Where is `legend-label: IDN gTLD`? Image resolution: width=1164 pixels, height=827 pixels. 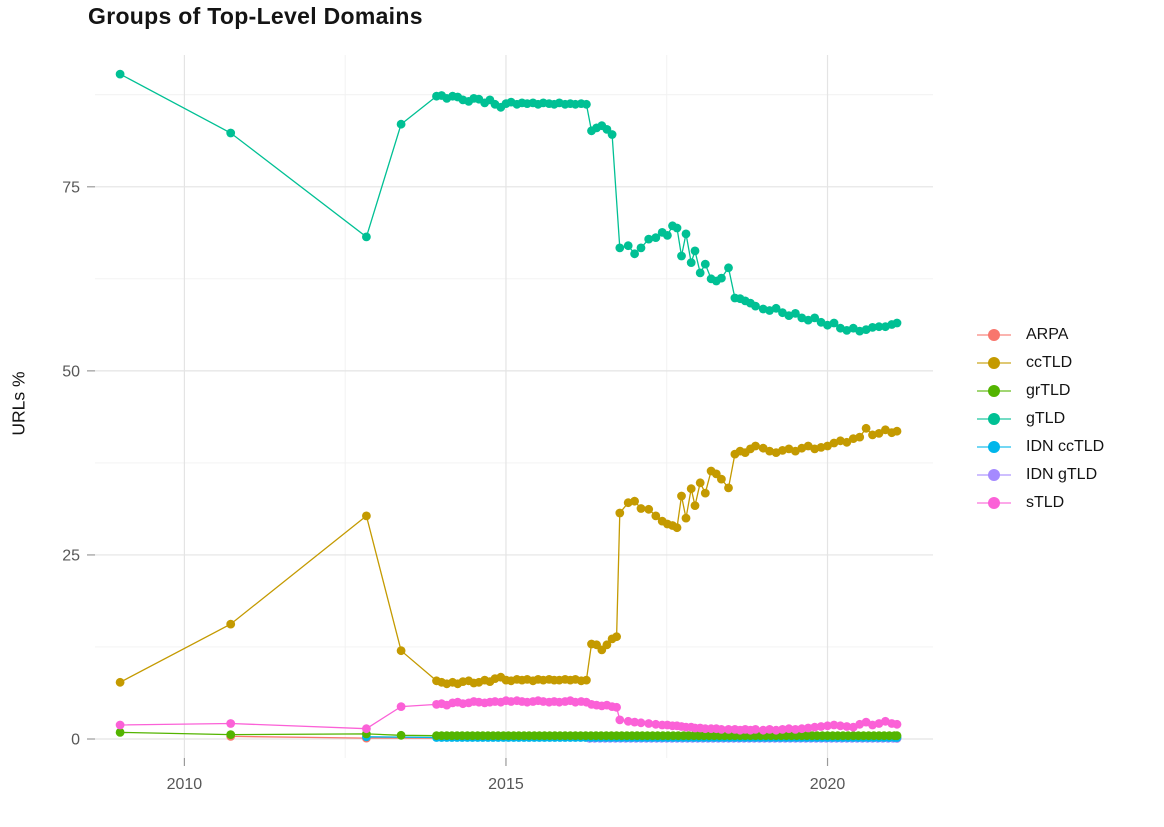
legend-label: IDN gTLD is located at coordinates (1062, 474).